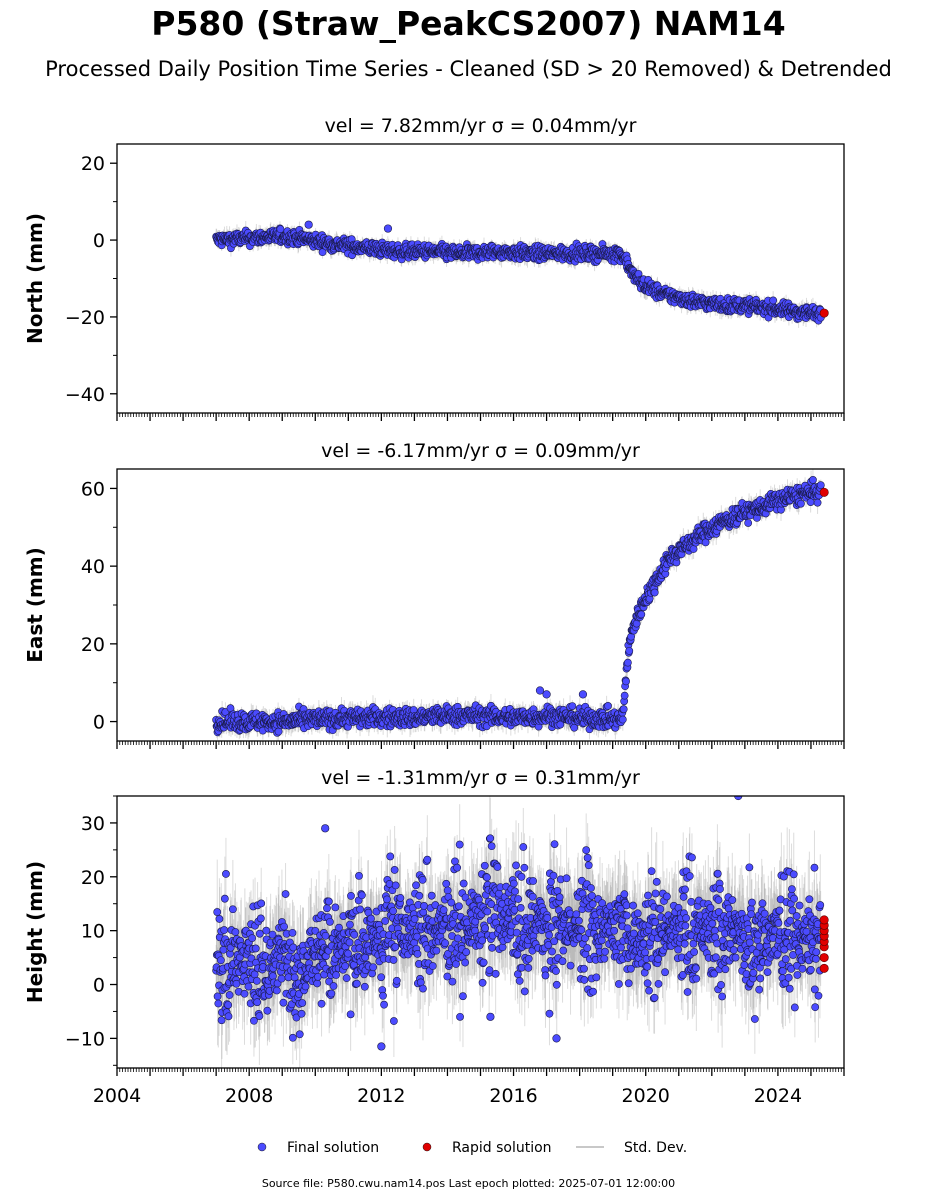  Describe the element at coordinates (85, 318) in the screenshot. I see `y-tick-label: −20` at that location.